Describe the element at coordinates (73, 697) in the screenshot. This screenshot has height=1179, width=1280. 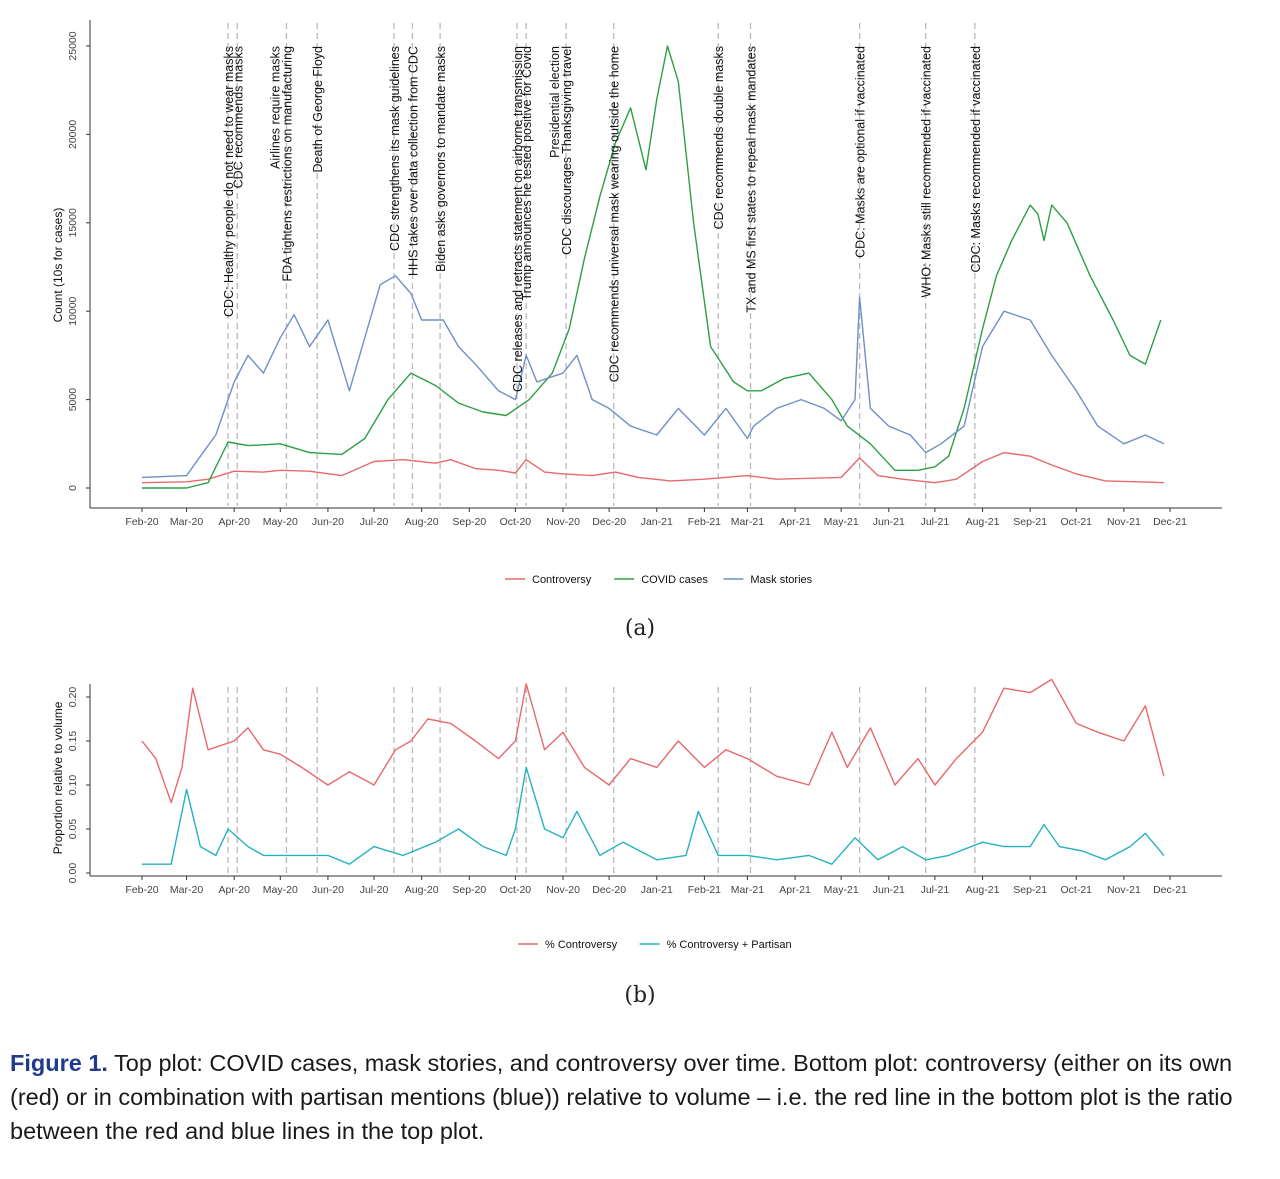
I see `y-tick-label: 0.20` at that location.